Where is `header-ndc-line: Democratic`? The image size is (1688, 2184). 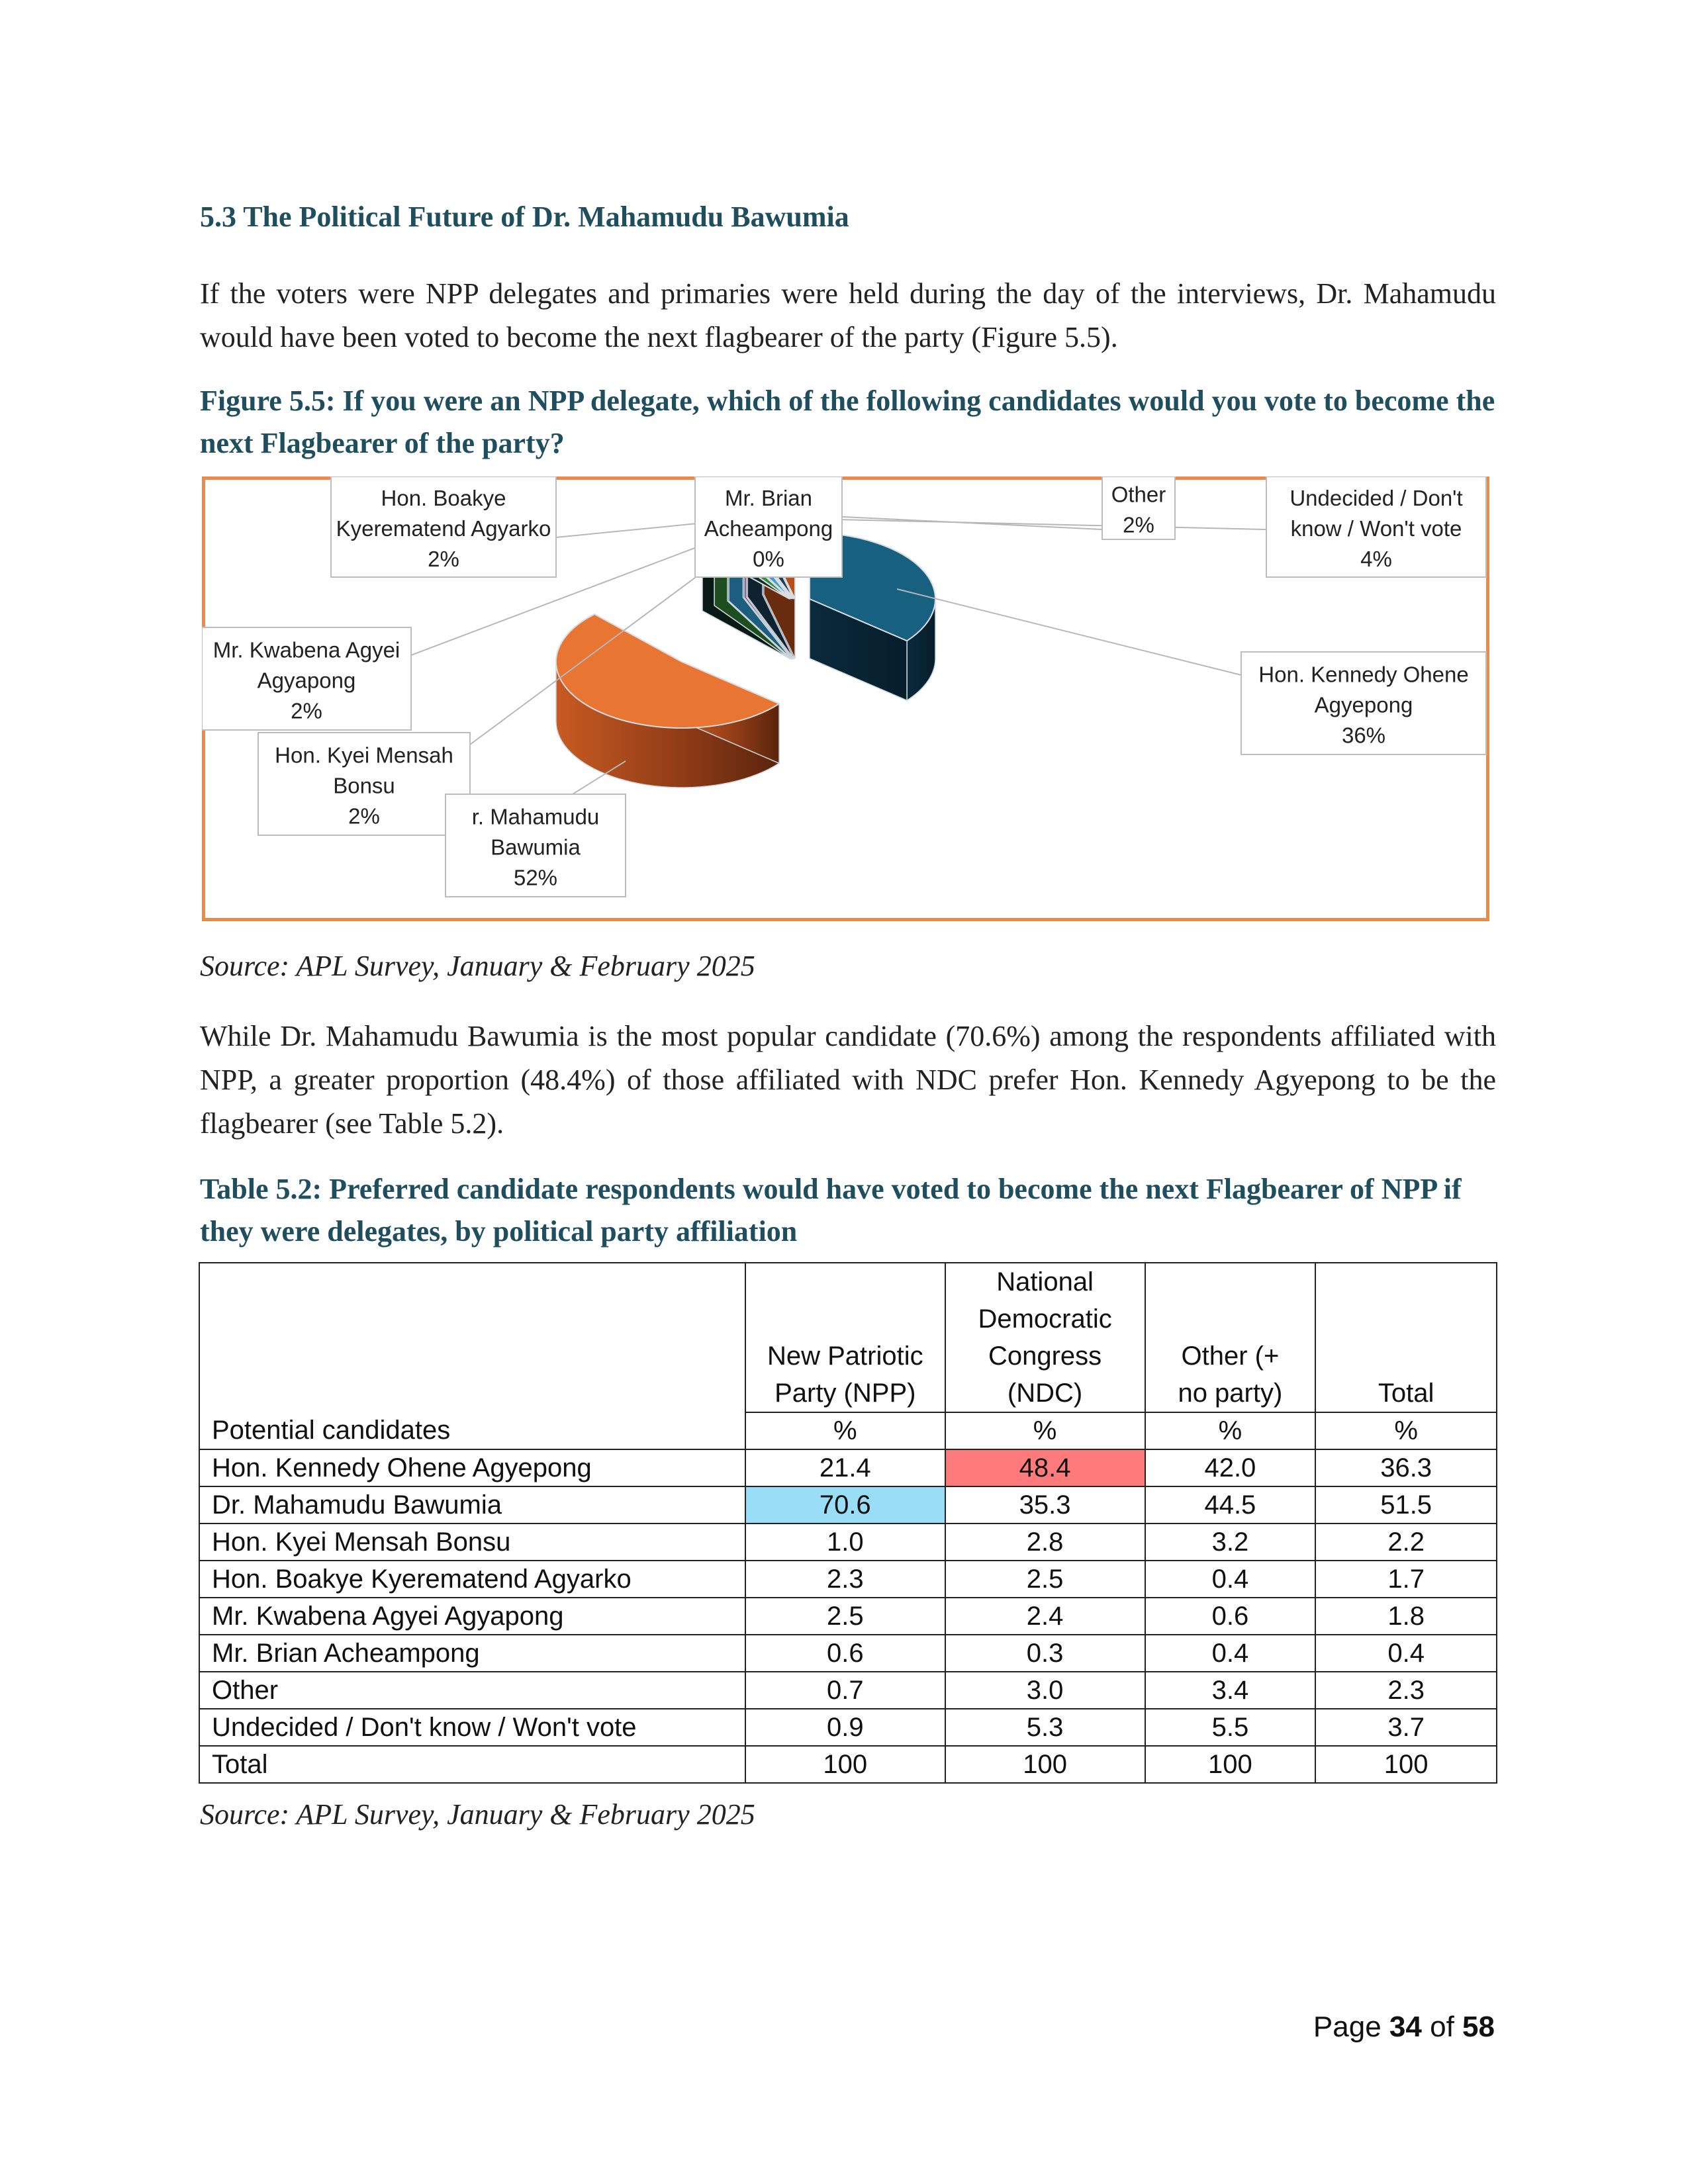 header-ndc-line: Democratic is located at coordinates (1045, 1319).